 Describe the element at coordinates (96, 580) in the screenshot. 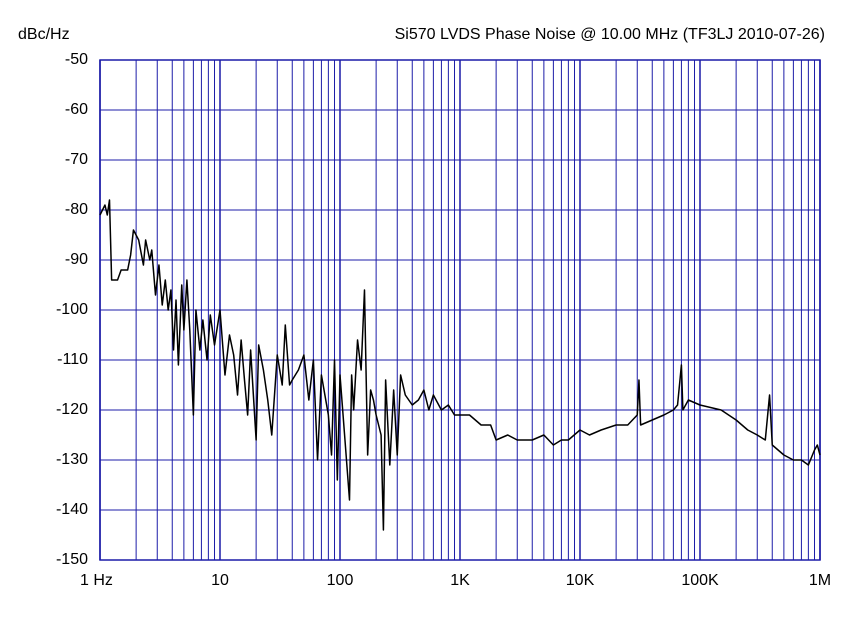

I see `x-tick-label: 1 Hz` at that location.